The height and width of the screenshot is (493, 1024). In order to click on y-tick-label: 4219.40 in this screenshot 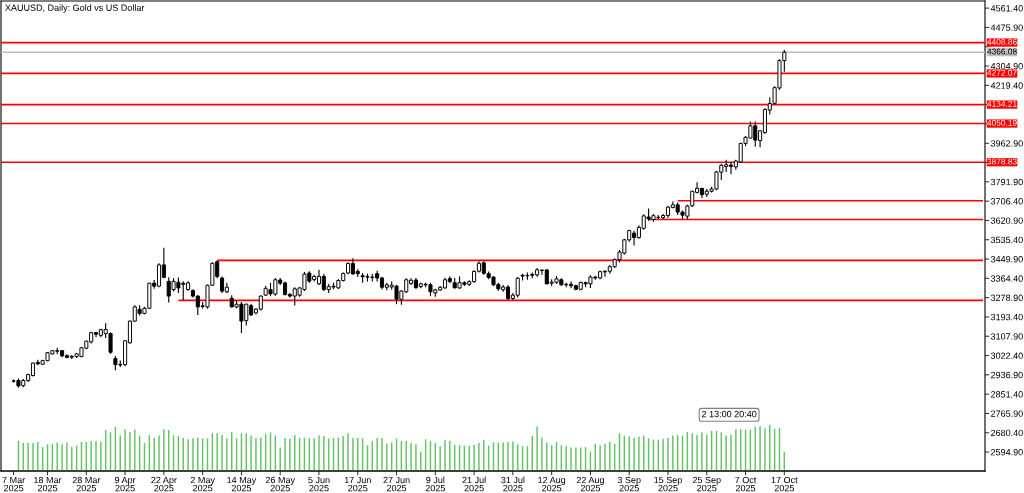, I will do `click(1006, 85)`.